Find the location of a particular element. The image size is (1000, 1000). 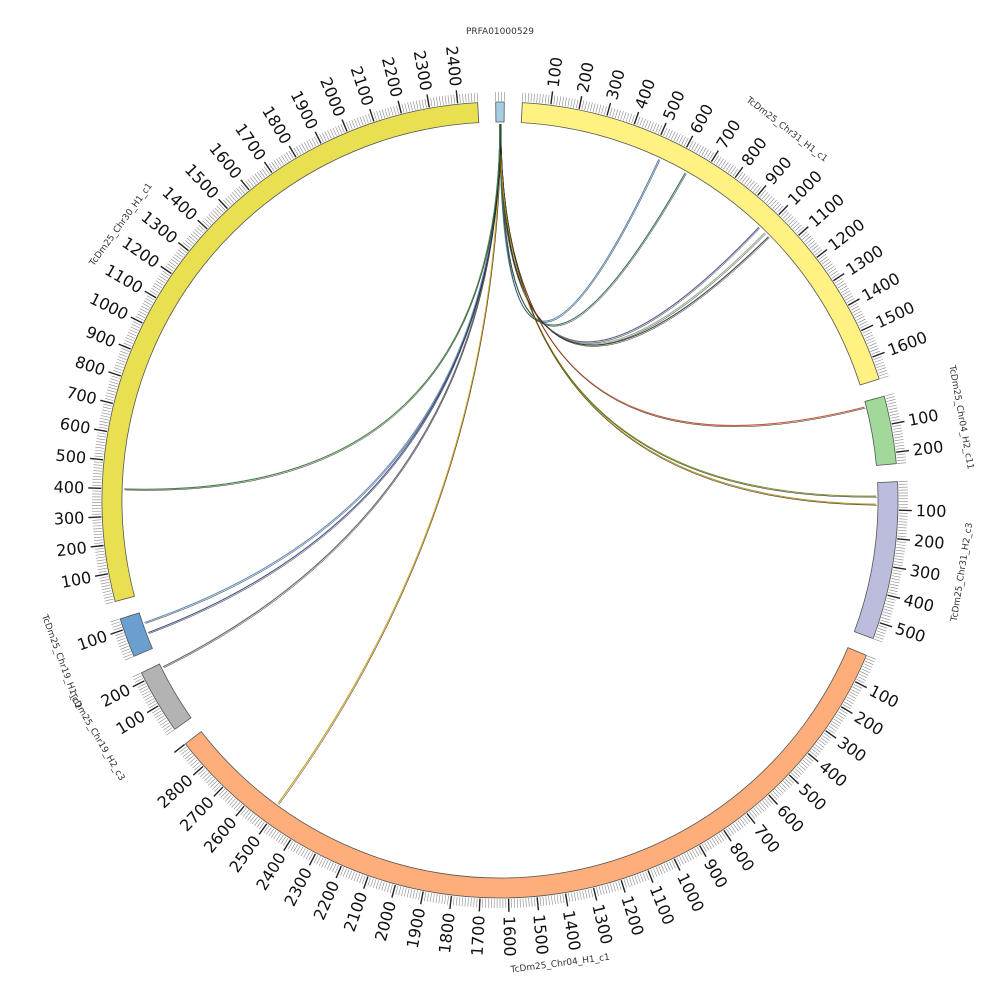

tick-label: 2000 is located at coordinates (332, 97).